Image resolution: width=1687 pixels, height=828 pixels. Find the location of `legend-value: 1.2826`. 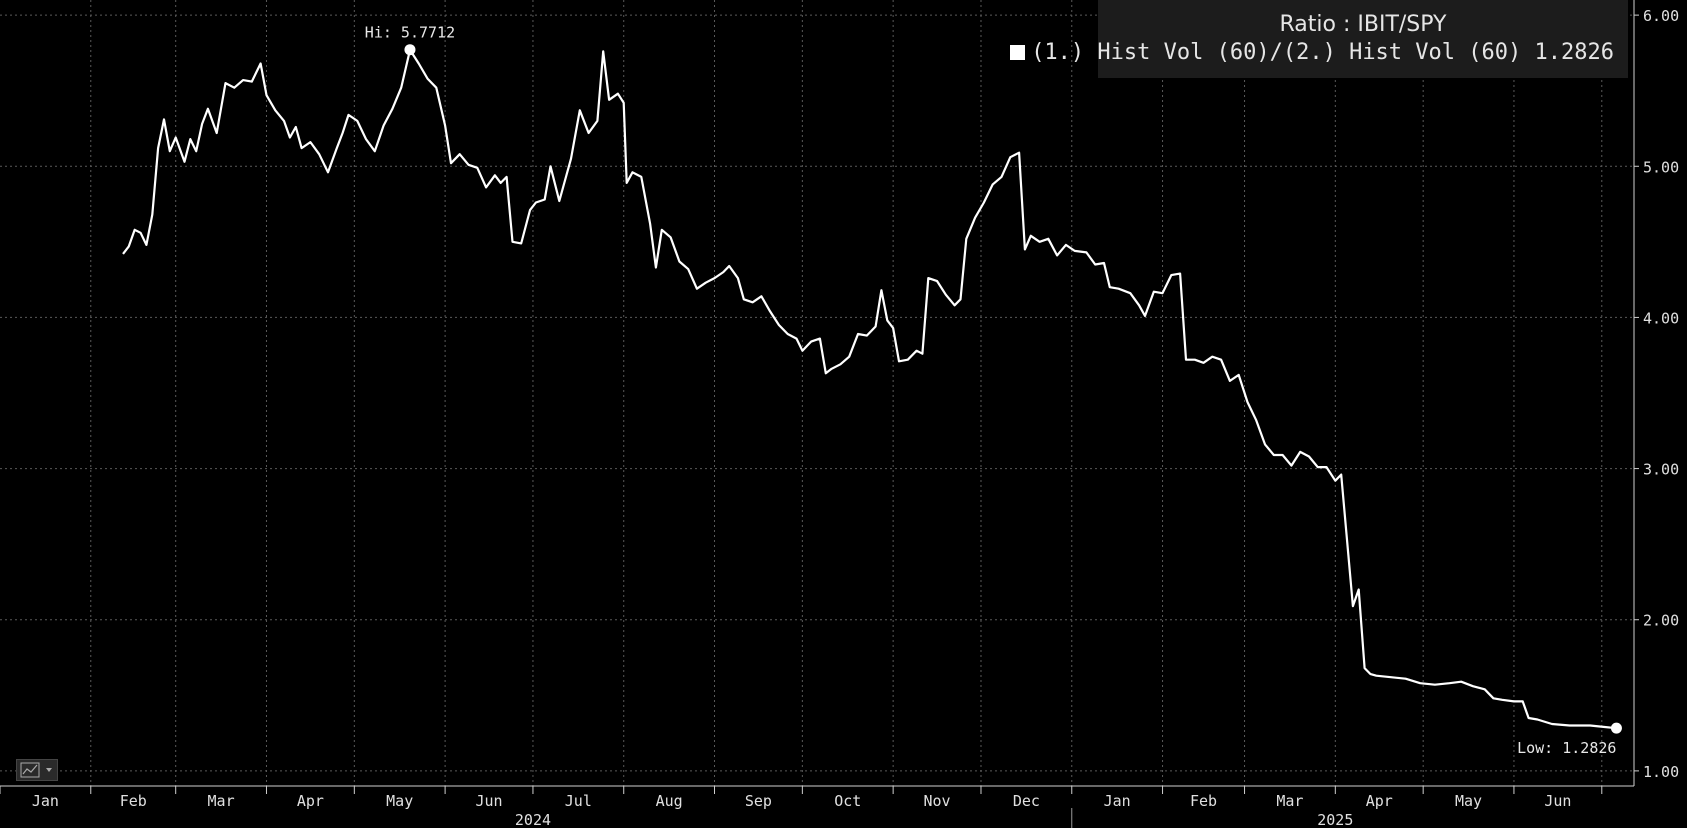

legend-value: 1.2826 is located at coordinates (1574, 52).